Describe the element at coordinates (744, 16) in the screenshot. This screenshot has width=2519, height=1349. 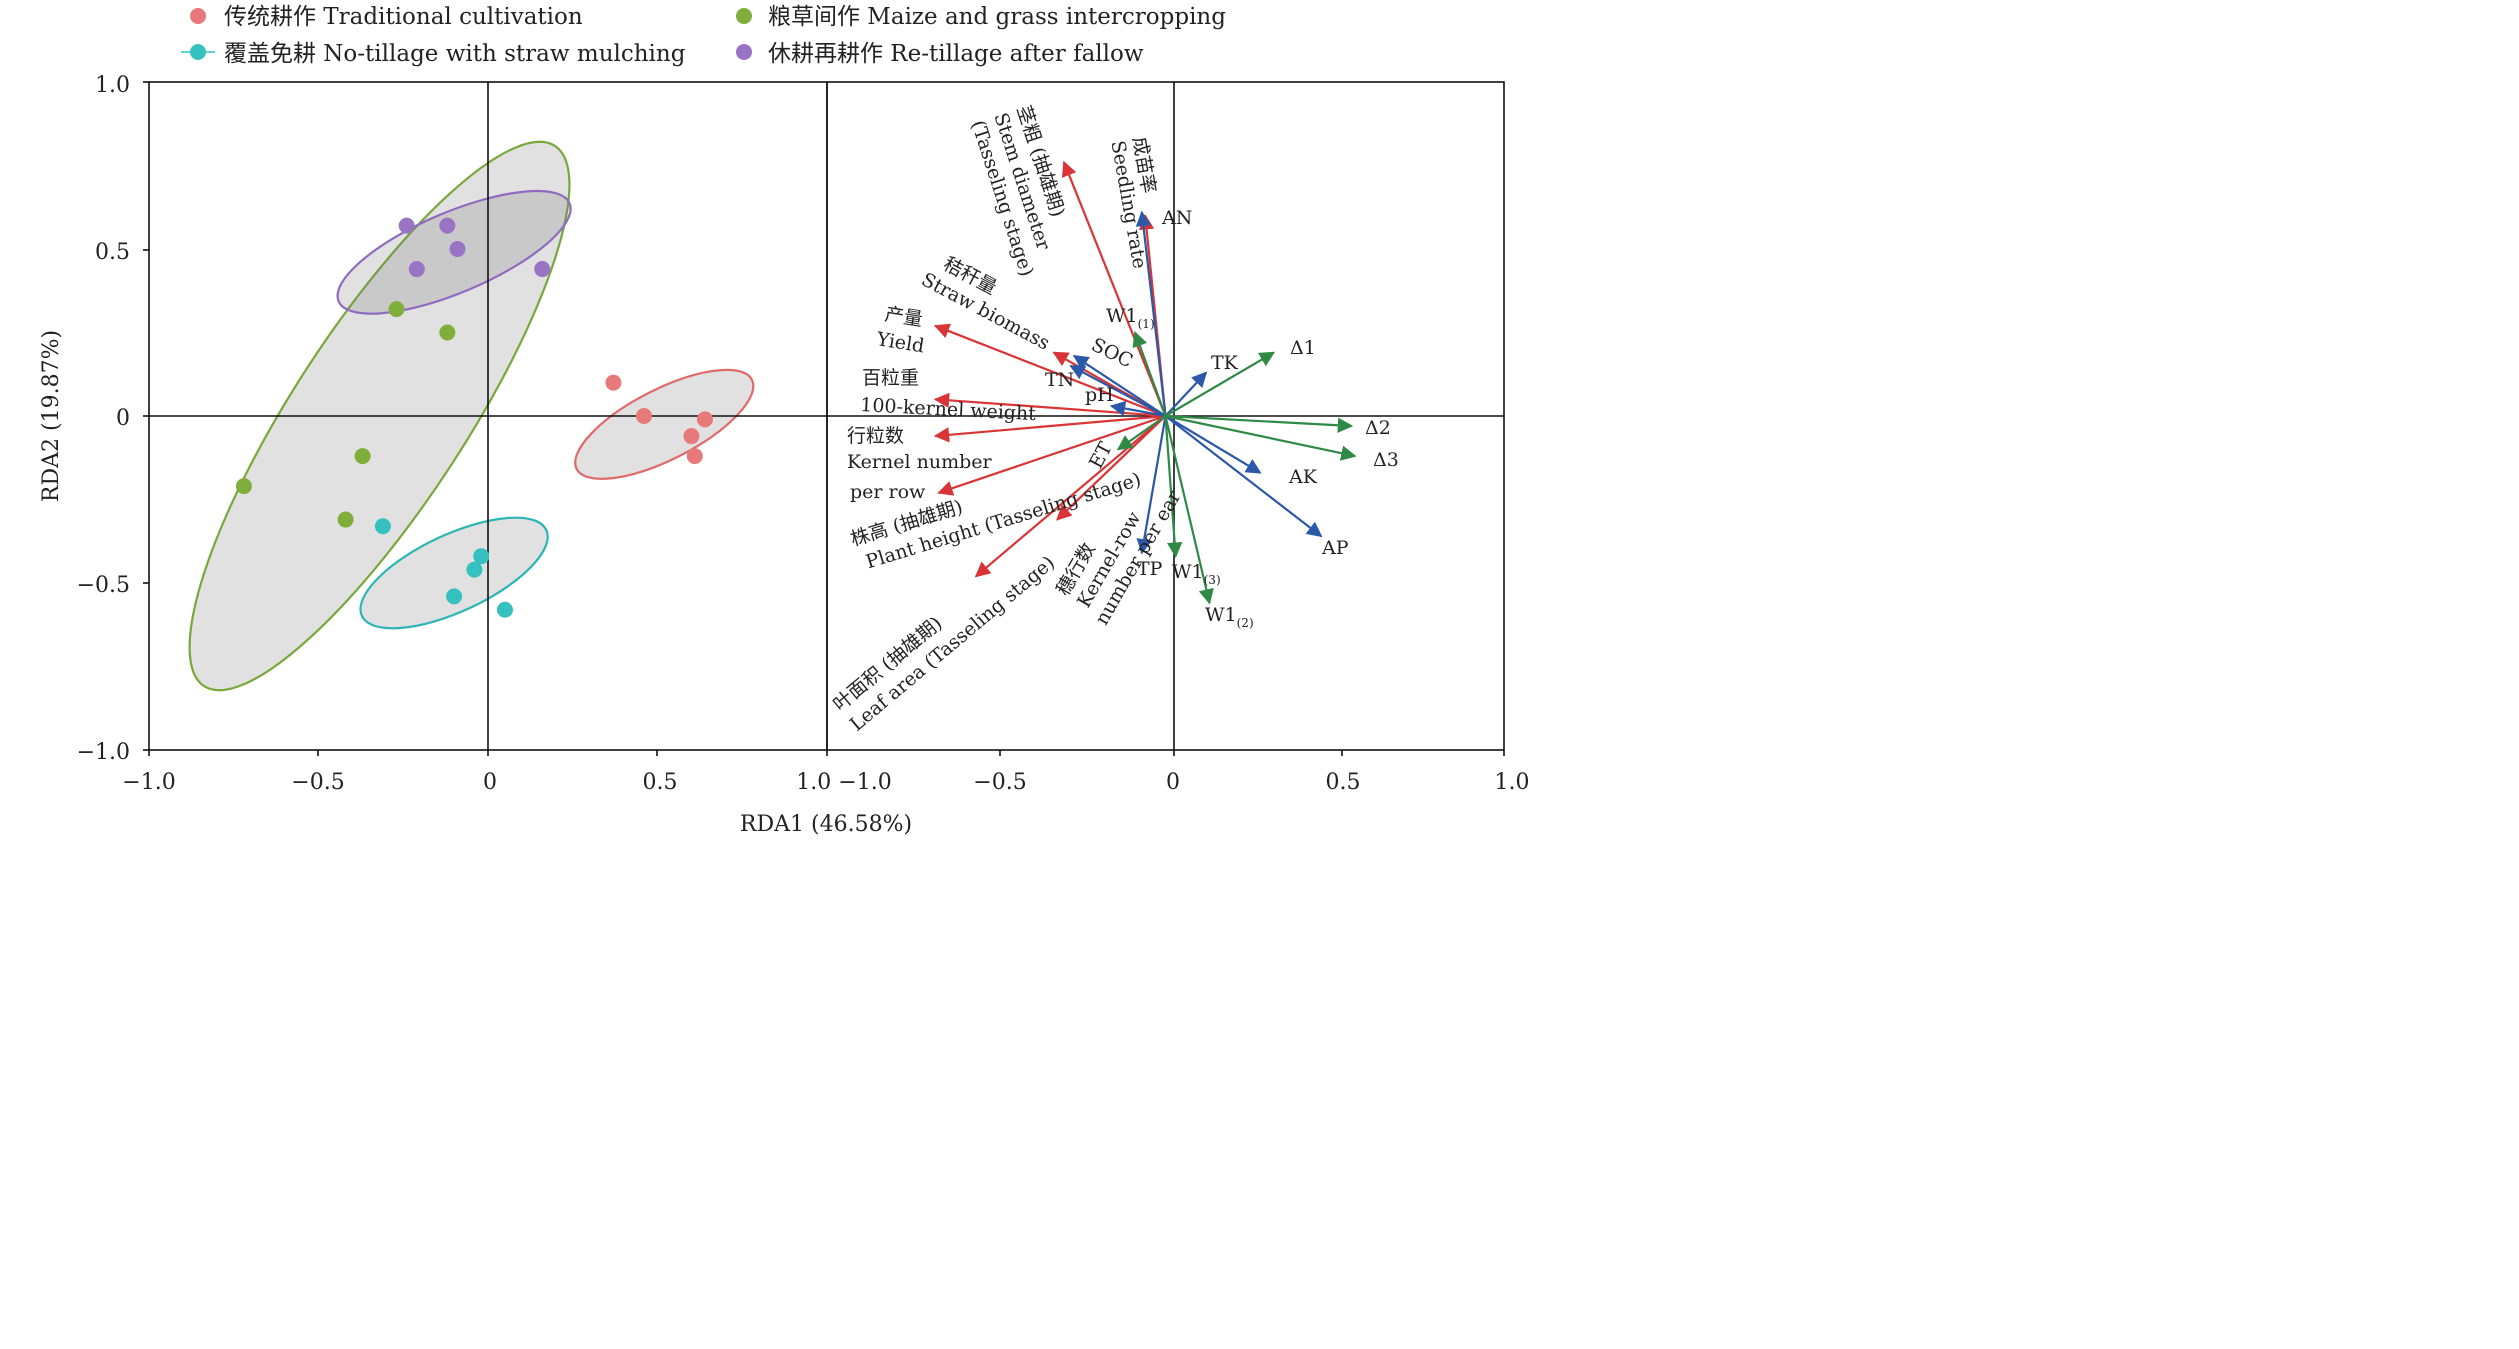
I see `legend-marker-intercropping` at that location.